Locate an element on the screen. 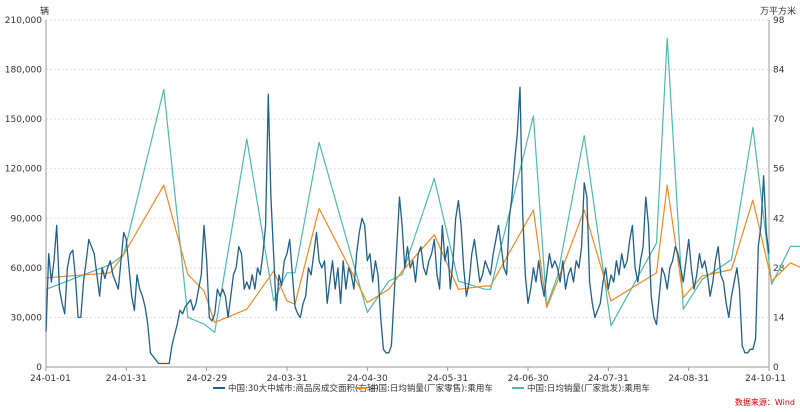 The width and height of the screenshot is (800, 412). right-axis-unit: 万平方米 is located at coordinates (778, 11).